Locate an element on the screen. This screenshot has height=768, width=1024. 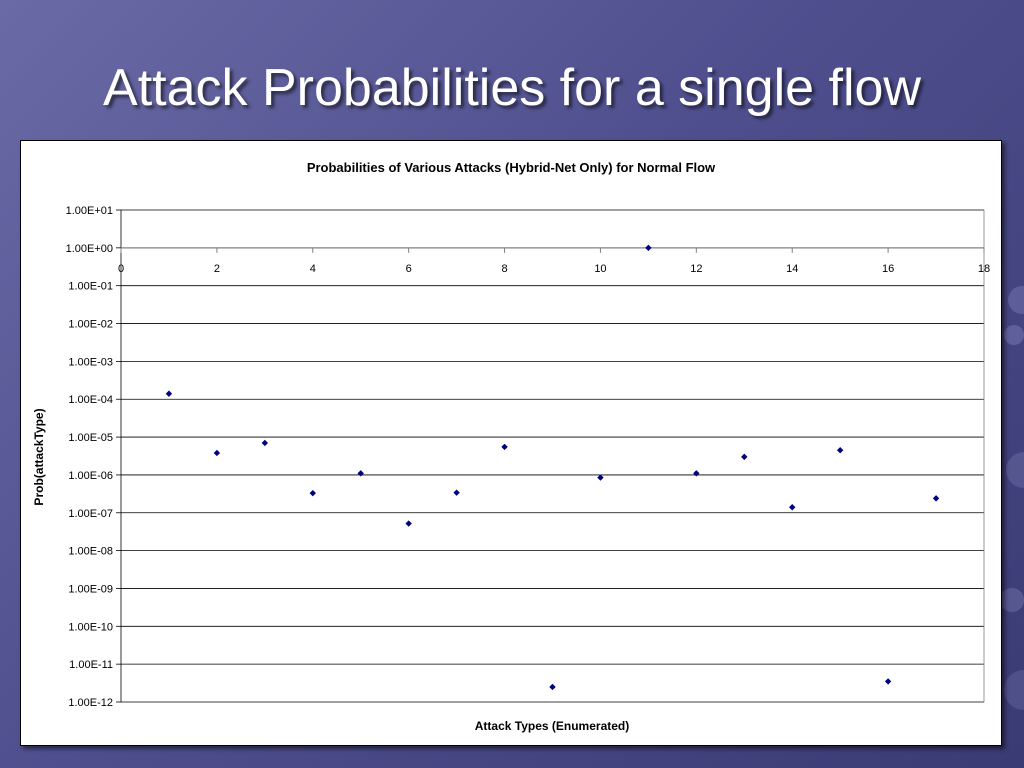
y-tick-label: 1.00E-10 is located at coordinates (90, 627).